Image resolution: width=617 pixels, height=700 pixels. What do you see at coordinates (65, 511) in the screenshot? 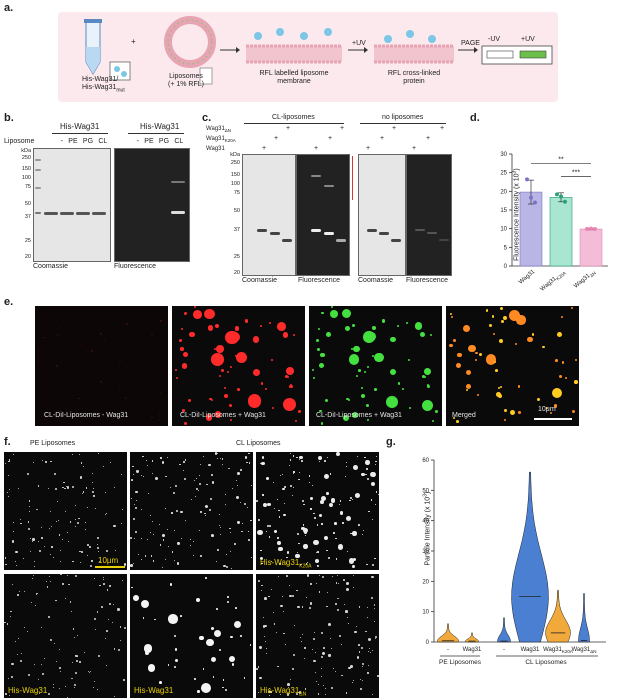
I see `micrograph-f-pe-minus` at bounding box center [65, 511].